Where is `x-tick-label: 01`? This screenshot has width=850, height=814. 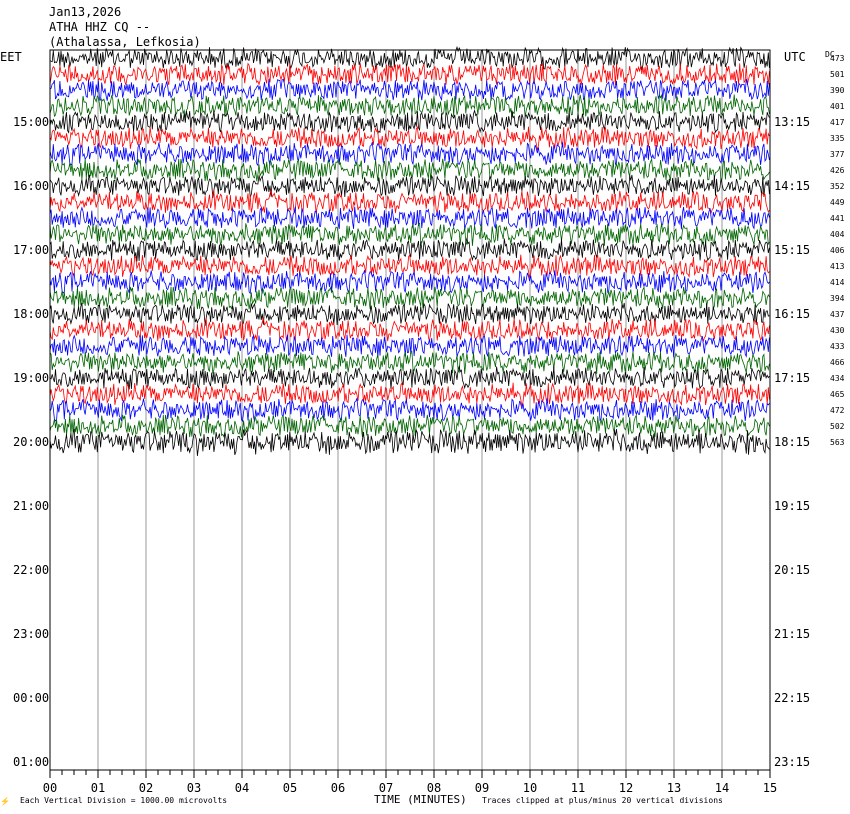 x-tick-label: 01 is located at coordinates (98, 788).